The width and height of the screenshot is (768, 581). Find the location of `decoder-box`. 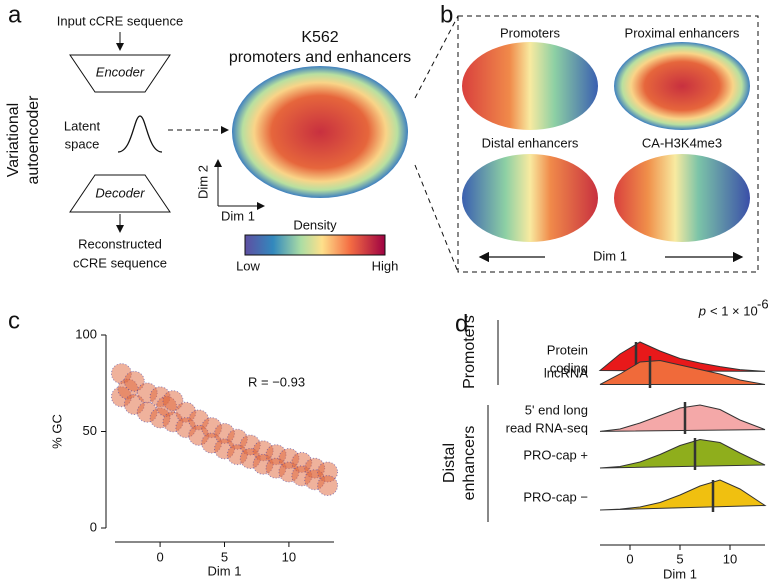

decoder-box is located at coordinates (120, 193).